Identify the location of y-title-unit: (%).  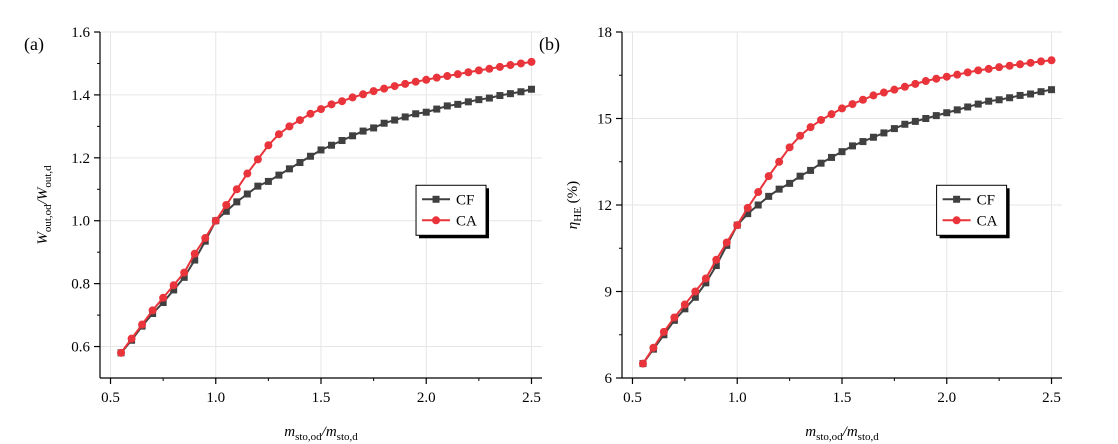
(573, 194).